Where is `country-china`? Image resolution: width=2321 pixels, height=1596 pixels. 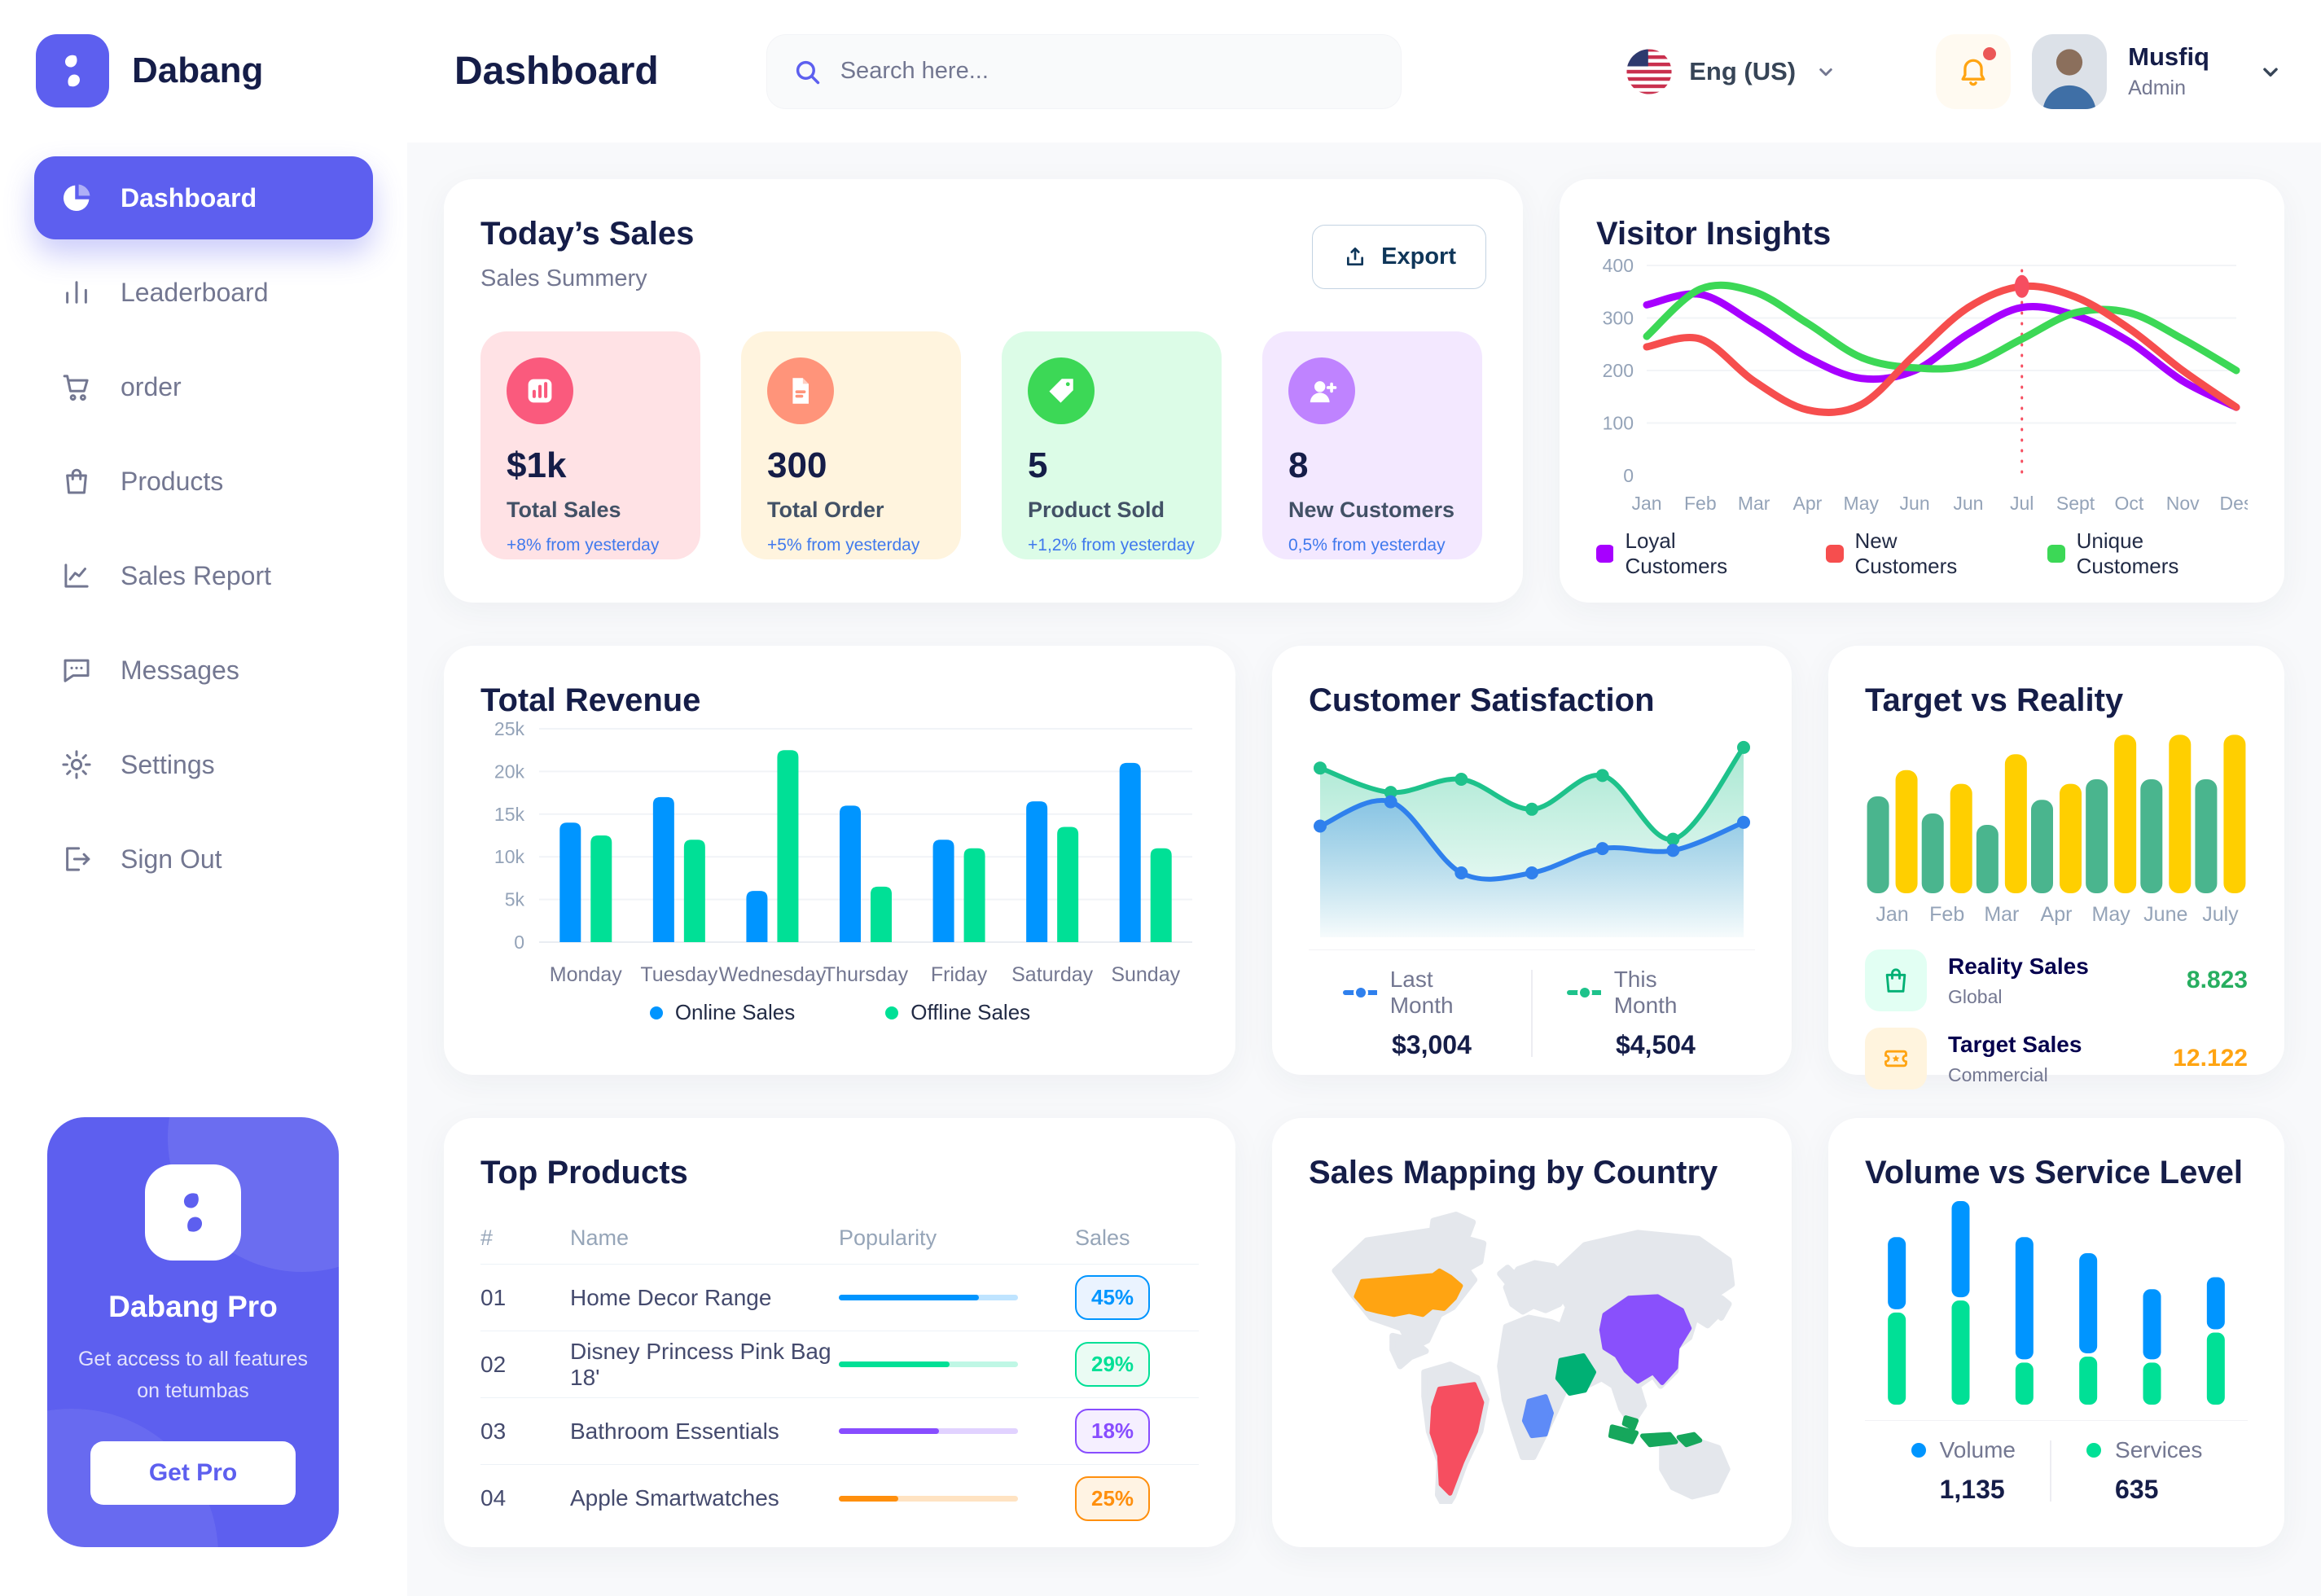
country-china is located at coordinates (1645, 1339).